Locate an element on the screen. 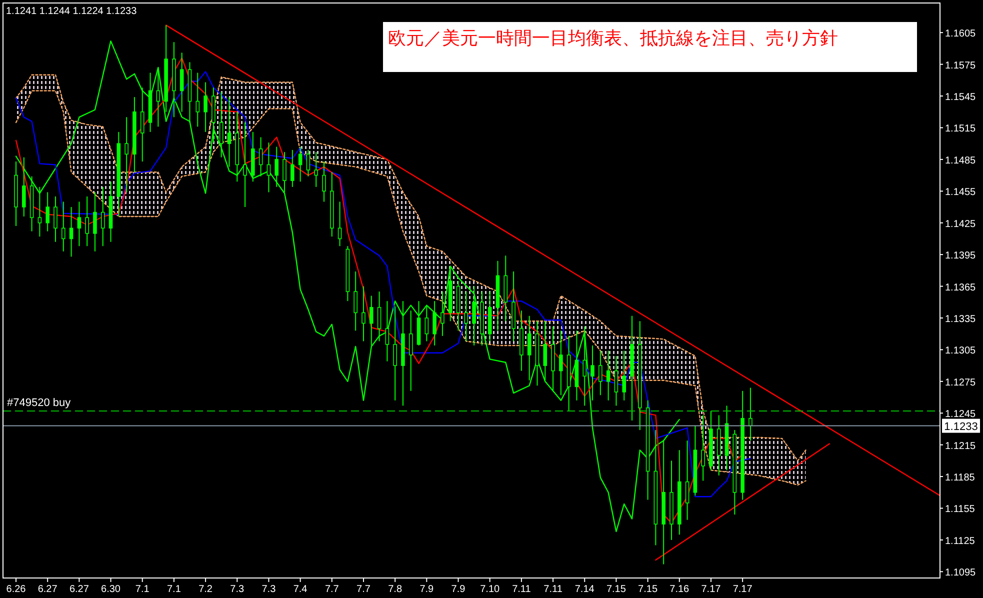 This screenshot has width=983, height=598. x-tick-label: 7.2 is located at coordinates (205, 589).